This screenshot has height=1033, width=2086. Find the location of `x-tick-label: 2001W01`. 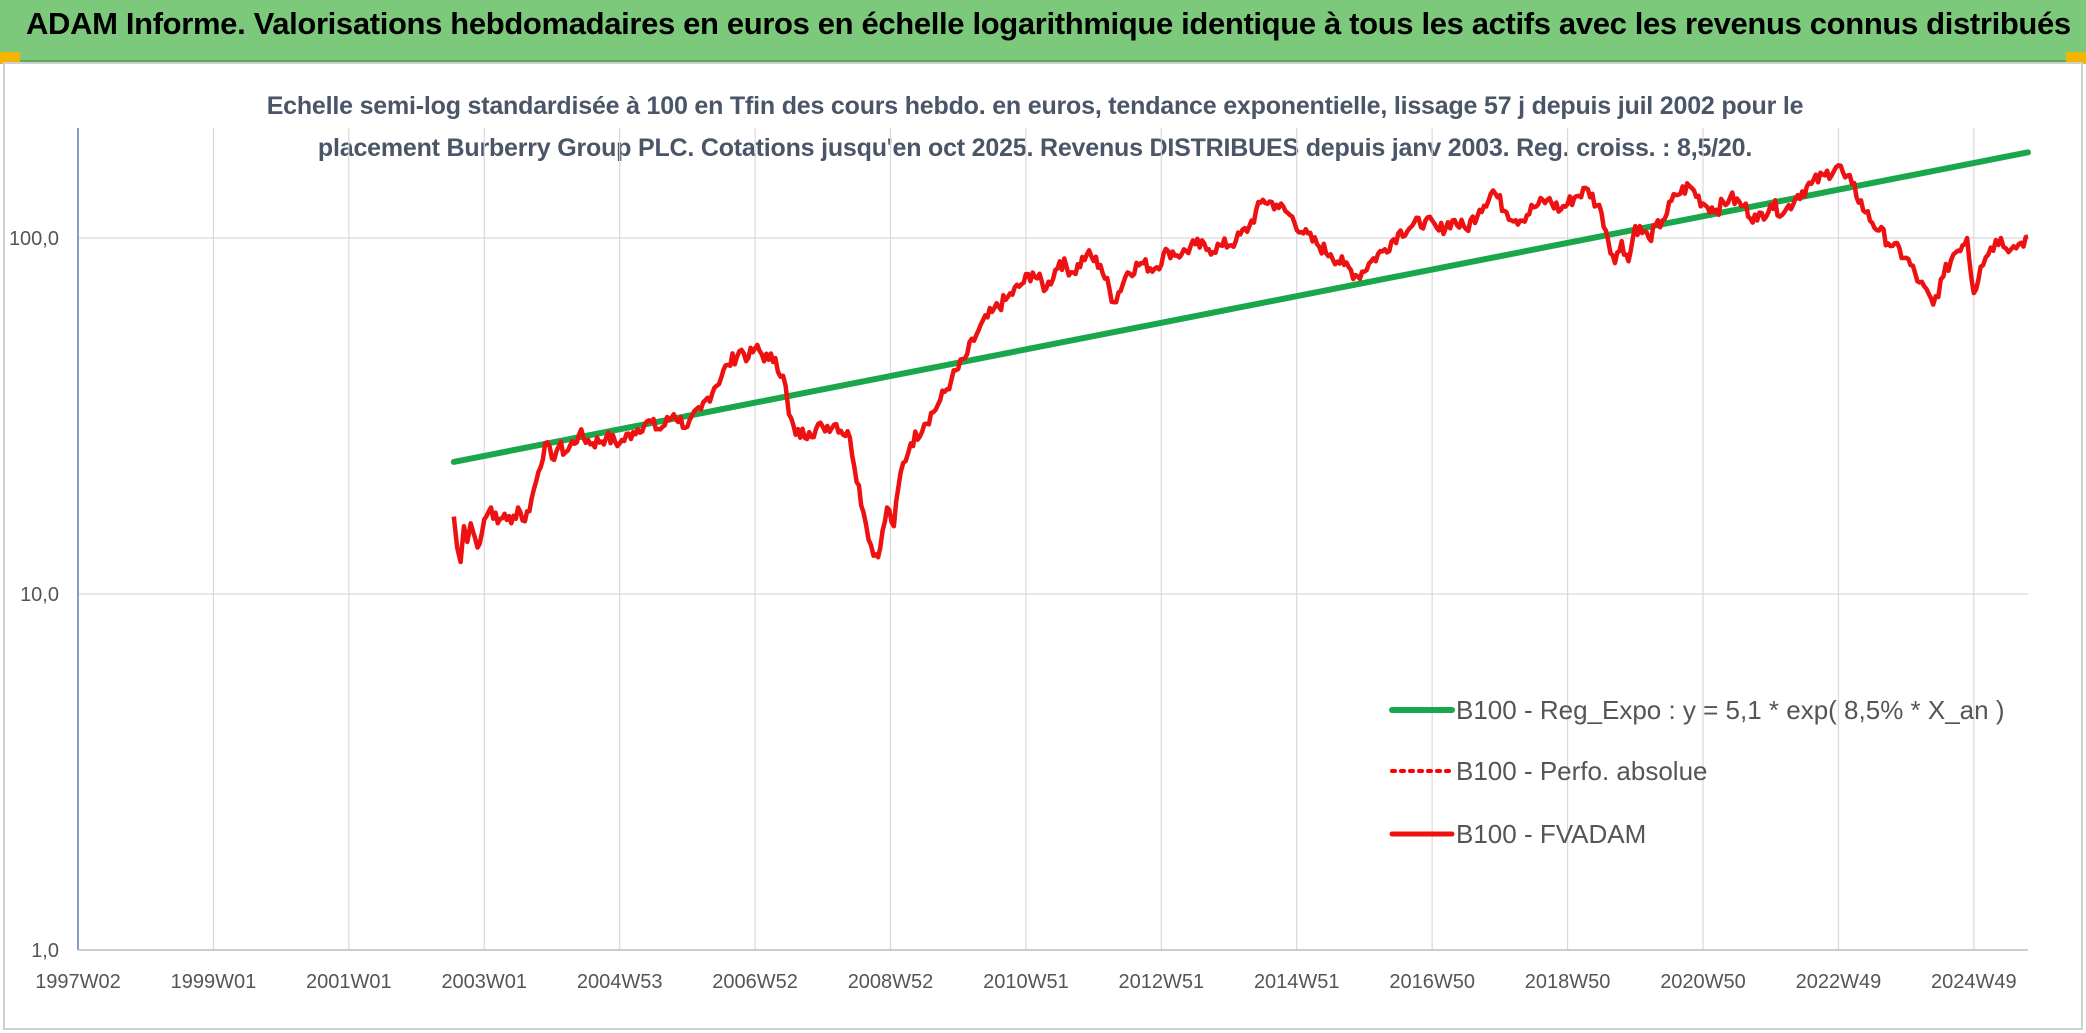

x-tick-label: 2001W01 is located at coordinates (349, 982).